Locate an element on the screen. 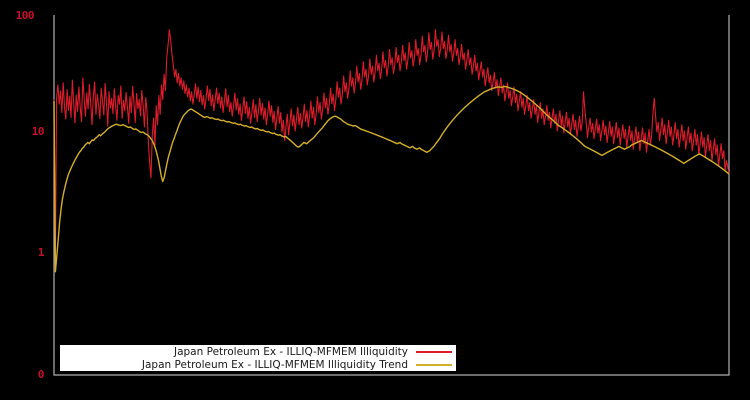 The image size is (750, 400). y-axis-tick-100: 100 is located at coordinates (25, 15).